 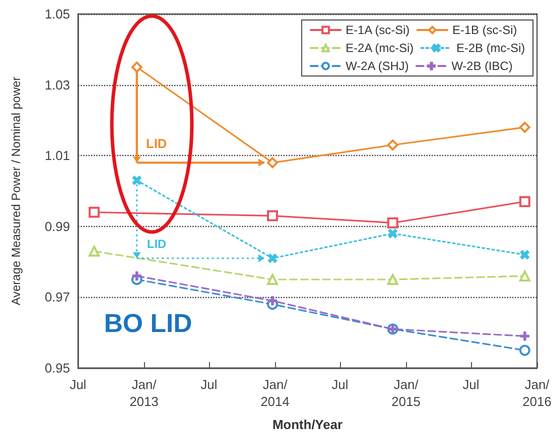 What do you see at coordinates (491, 48) in the screenshot?
I see `legend-label: E-2B (mc-Si)` at bounding box center [491, 48].